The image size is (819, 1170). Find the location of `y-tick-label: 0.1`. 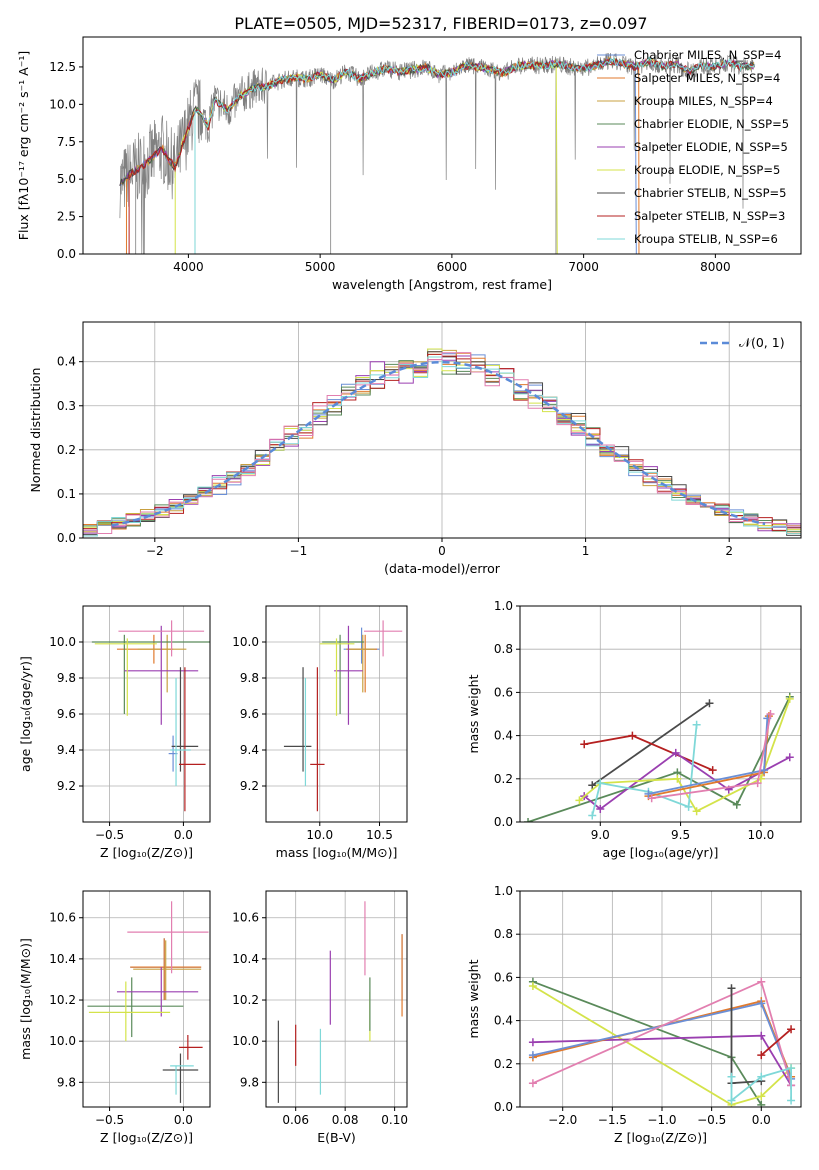

y-tick-label: 0.1 is located at coordinates (66, 494).